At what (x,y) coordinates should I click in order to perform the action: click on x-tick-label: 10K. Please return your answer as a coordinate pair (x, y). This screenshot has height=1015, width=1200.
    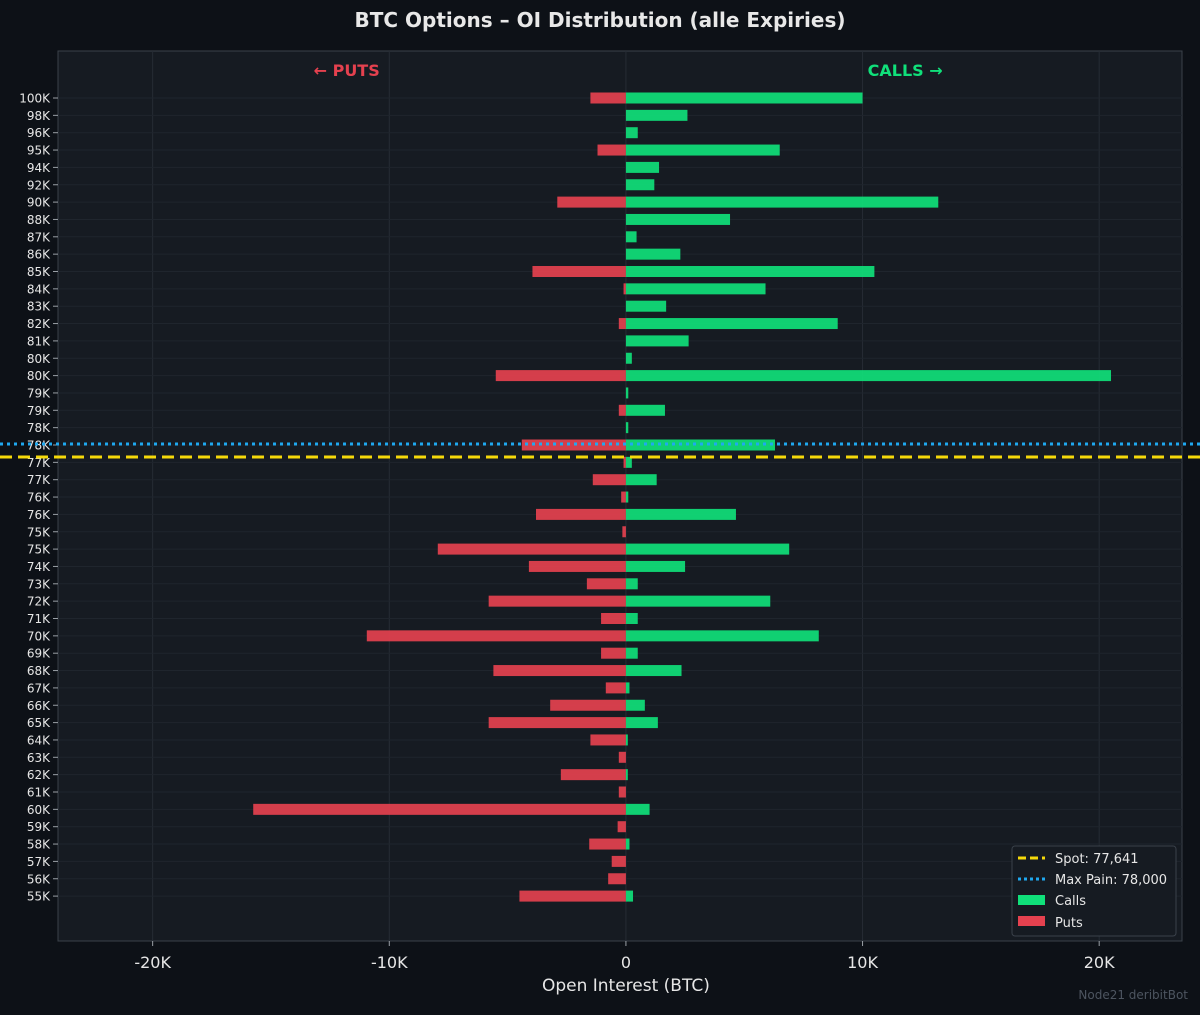
    Looking at the image, I should click on (862, 962).